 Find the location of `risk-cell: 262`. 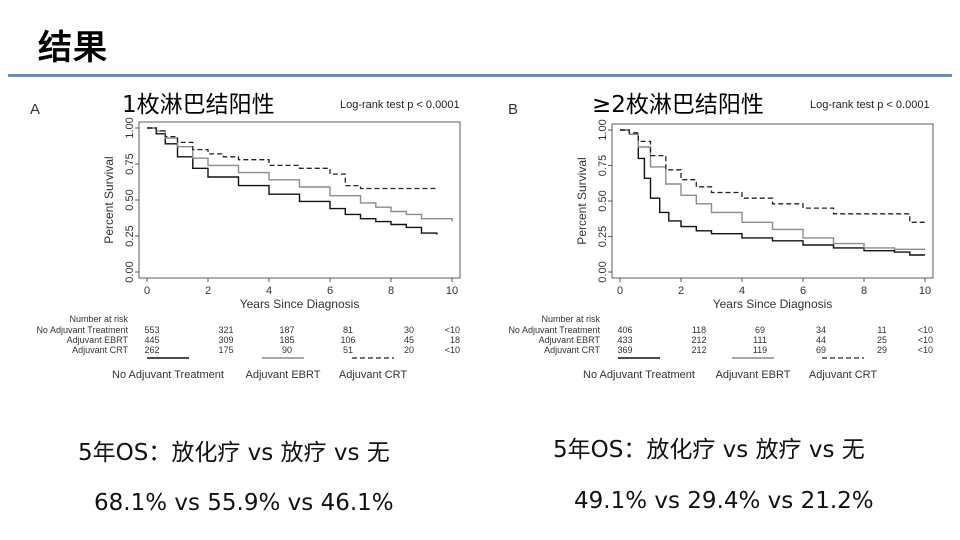

risk-cell: 262 is located at coordinates (151, 350).